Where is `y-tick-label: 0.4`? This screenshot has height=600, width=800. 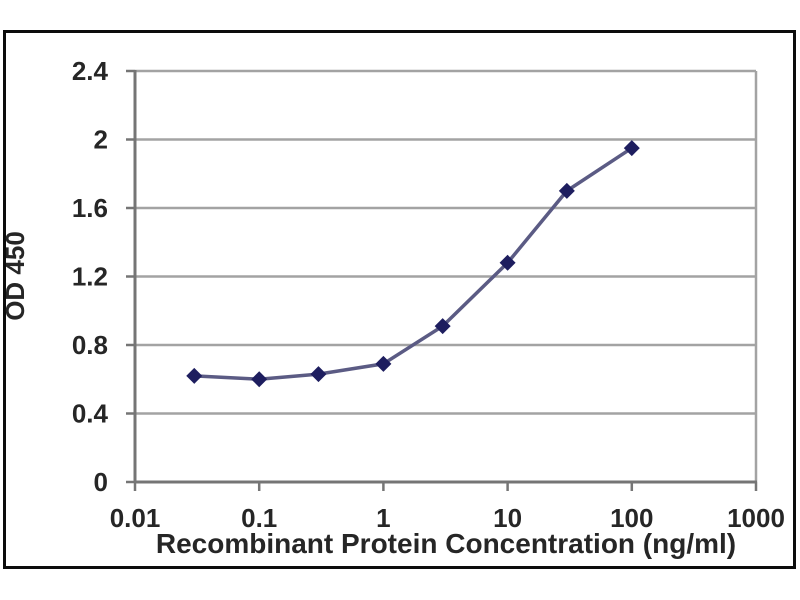
y-tick-label: 0.4 is located at coordinates (90, 414).